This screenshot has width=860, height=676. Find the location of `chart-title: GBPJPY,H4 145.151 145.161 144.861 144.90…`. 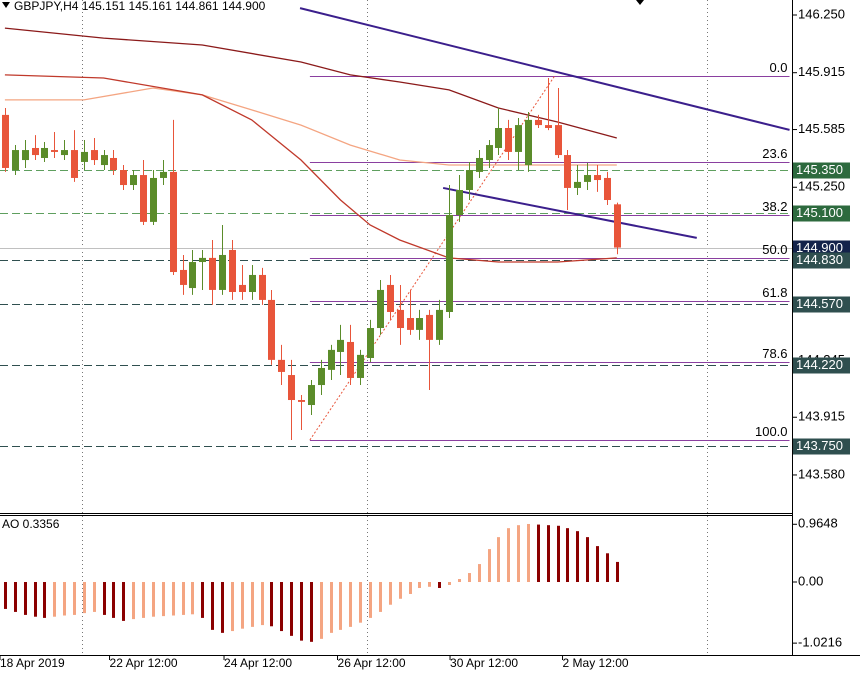

chart-title: GBPJPY,H4 145.151 145.161 144.861 144.90… is located at coordinates (140, 6).